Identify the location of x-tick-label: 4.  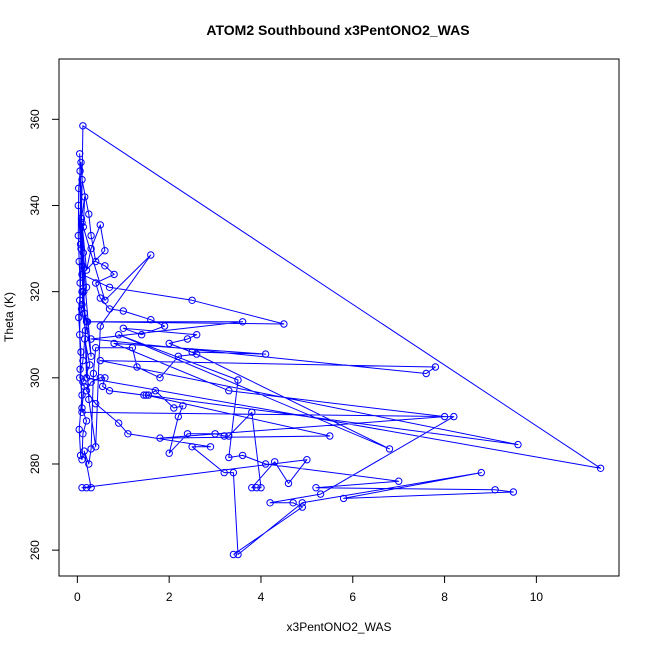
(261, 597).